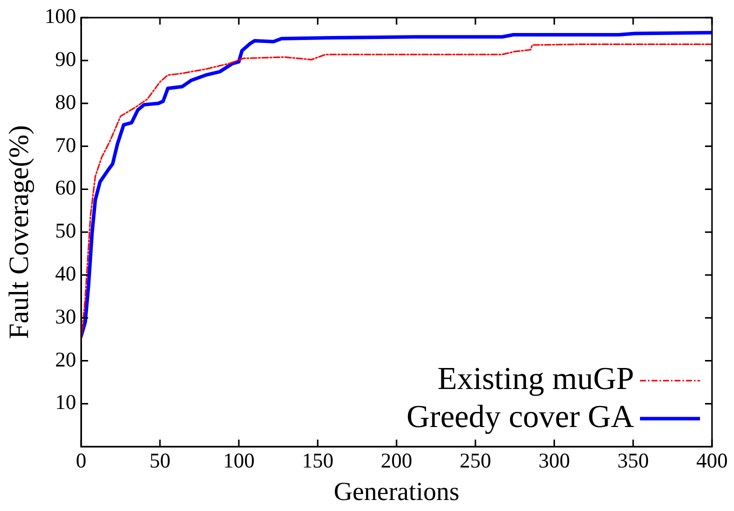 This screenshot has width=734, height=511. I want to click on x-axis-title: Generations, so click(397, 491).